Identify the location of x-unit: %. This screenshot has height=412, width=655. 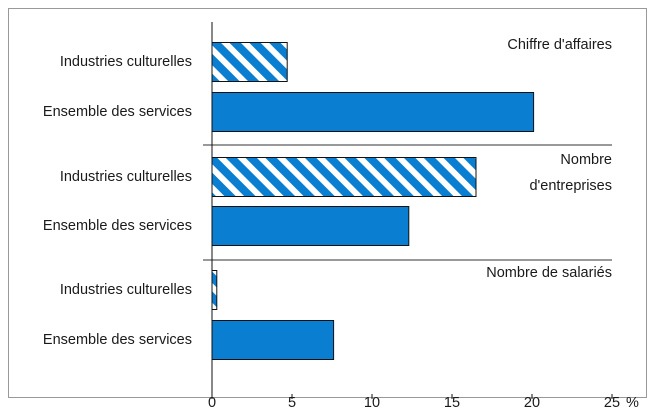
(632, 403).